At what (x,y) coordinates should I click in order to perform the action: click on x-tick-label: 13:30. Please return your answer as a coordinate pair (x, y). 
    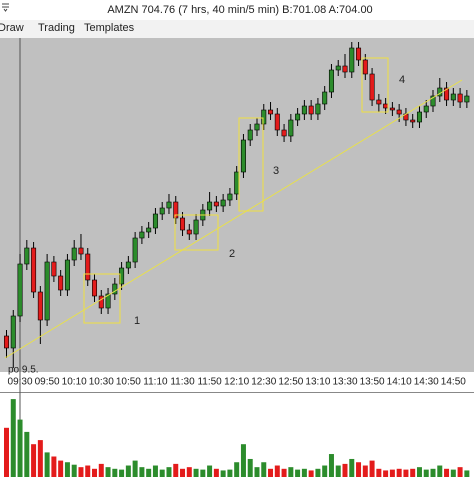
    Looking at the image, I should click on (344, 382).